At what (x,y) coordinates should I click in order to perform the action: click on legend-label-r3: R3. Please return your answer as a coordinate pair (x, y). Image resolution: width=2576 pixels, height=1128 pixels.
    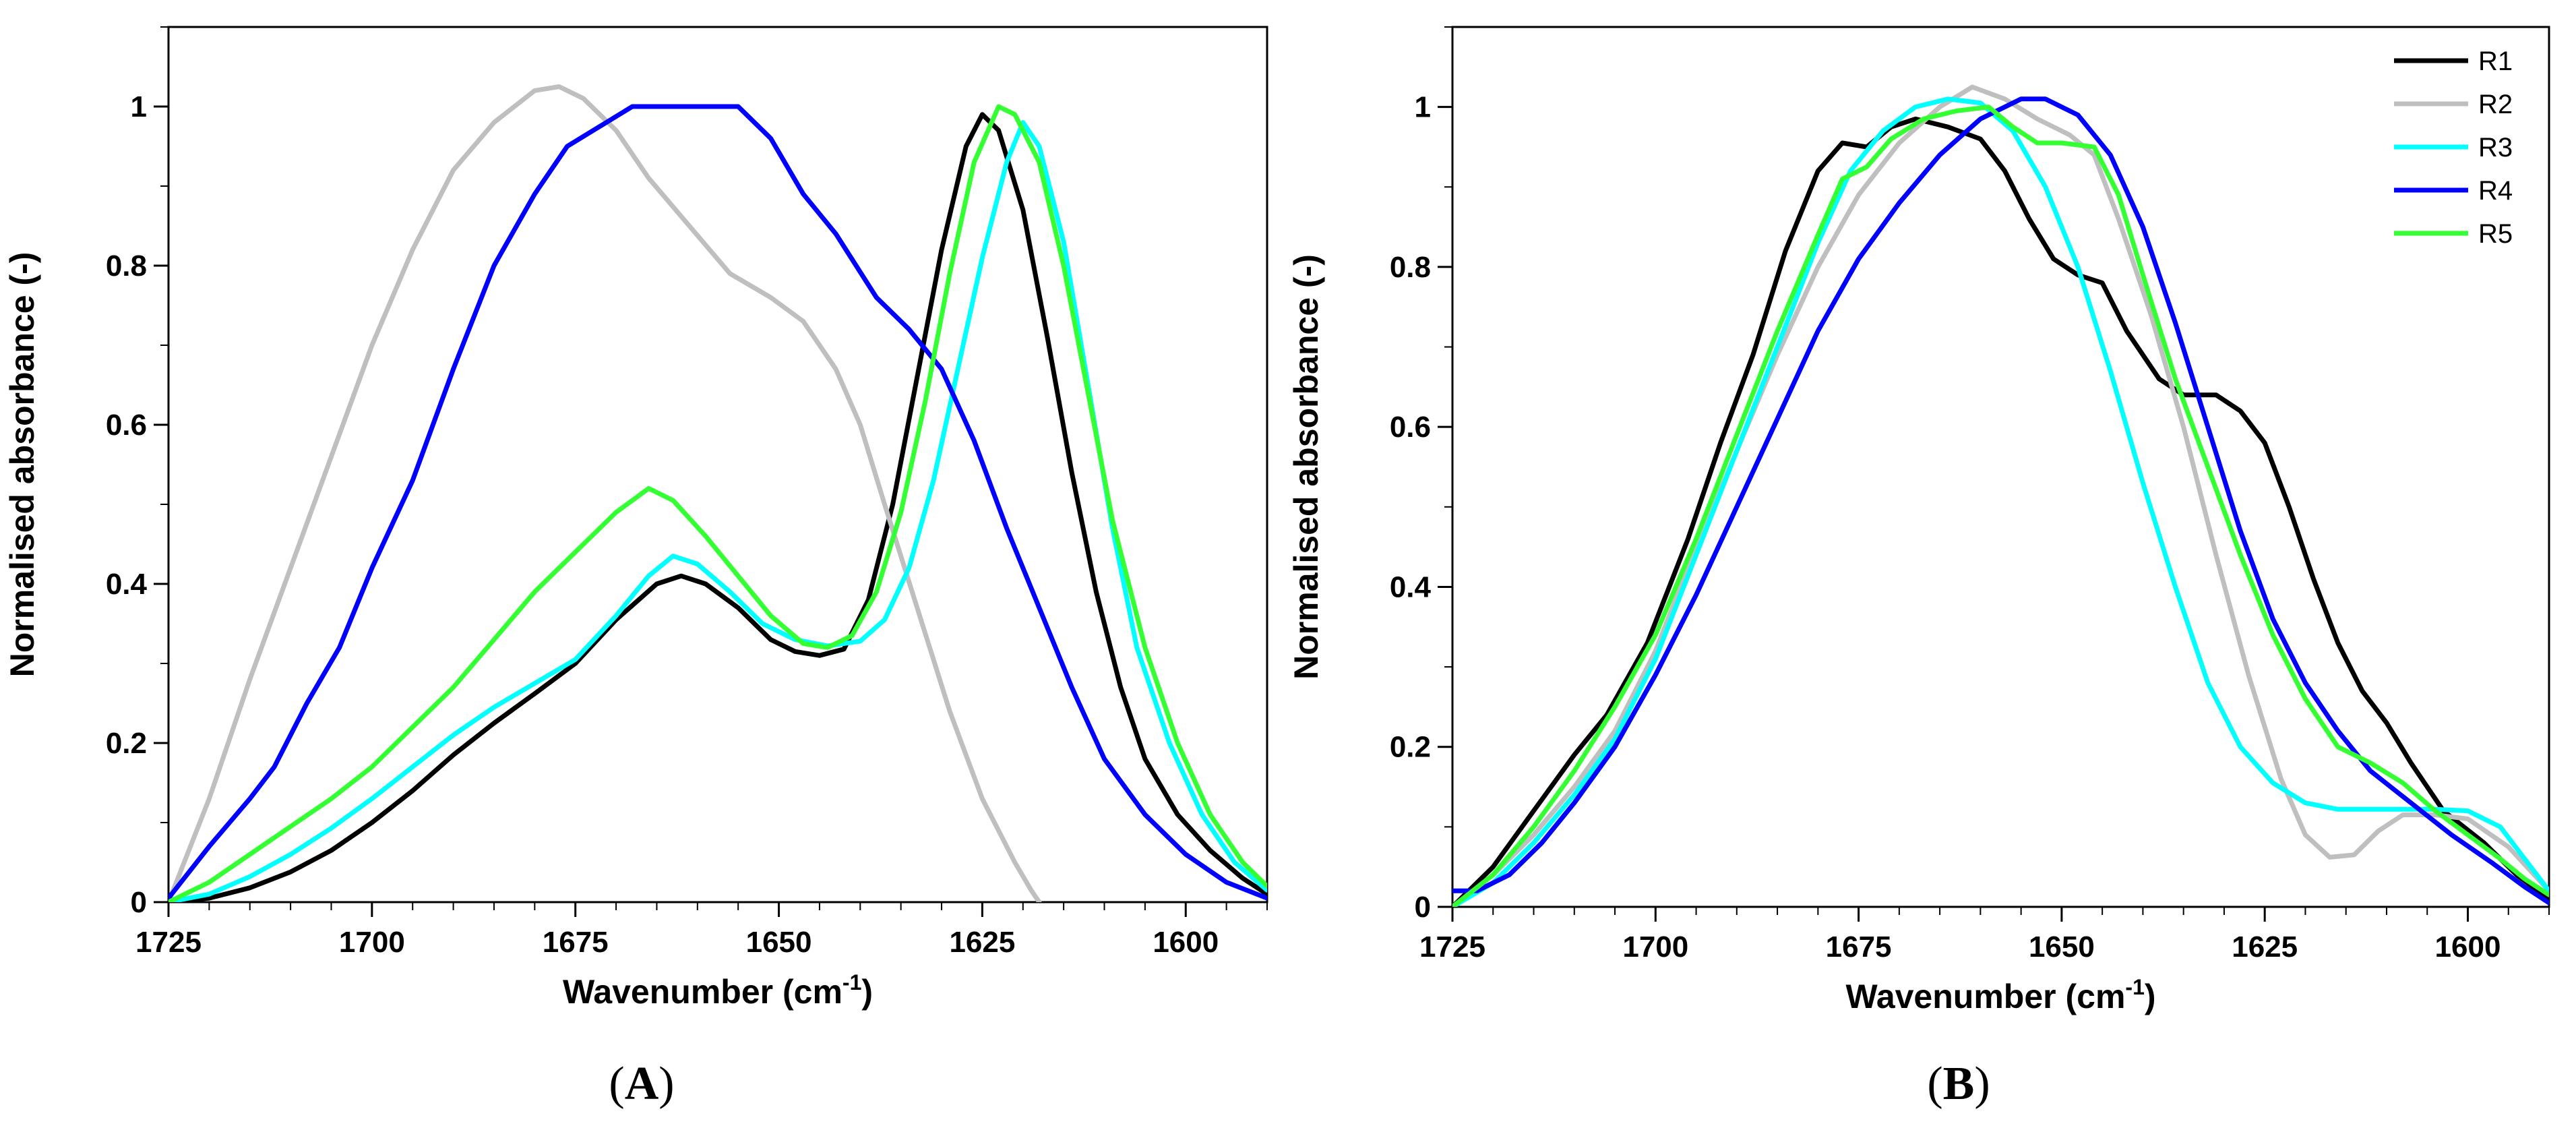
    Looking at the image, I should click on (2495, 148).